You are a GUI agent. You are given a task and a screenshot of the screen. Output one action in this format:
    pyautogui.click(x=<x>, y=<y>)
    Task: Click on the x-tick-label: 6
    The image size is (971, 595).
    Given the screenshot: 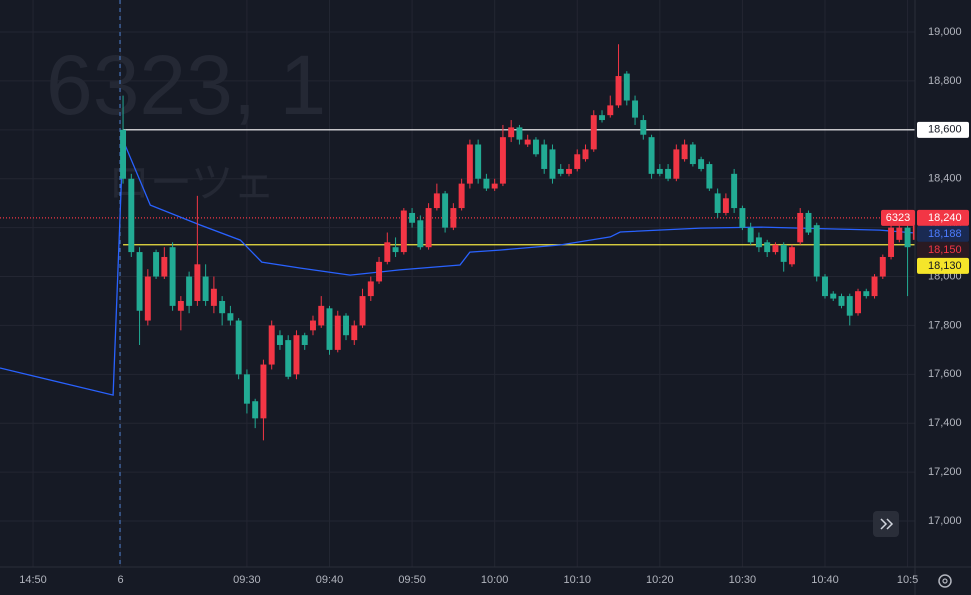 What is the action you would take?
    pyautogui.click(x=121, y=580)
    